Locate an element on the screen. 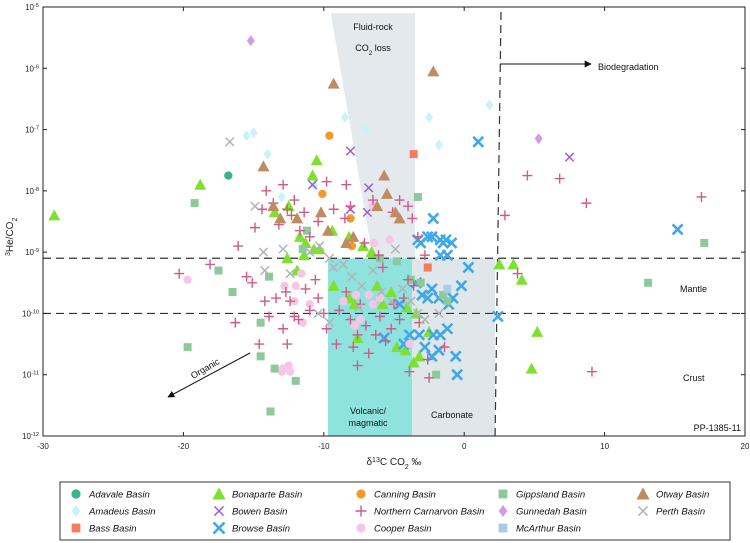  legend-marker-bonaparte-basin is located at coordinates (219, 493).